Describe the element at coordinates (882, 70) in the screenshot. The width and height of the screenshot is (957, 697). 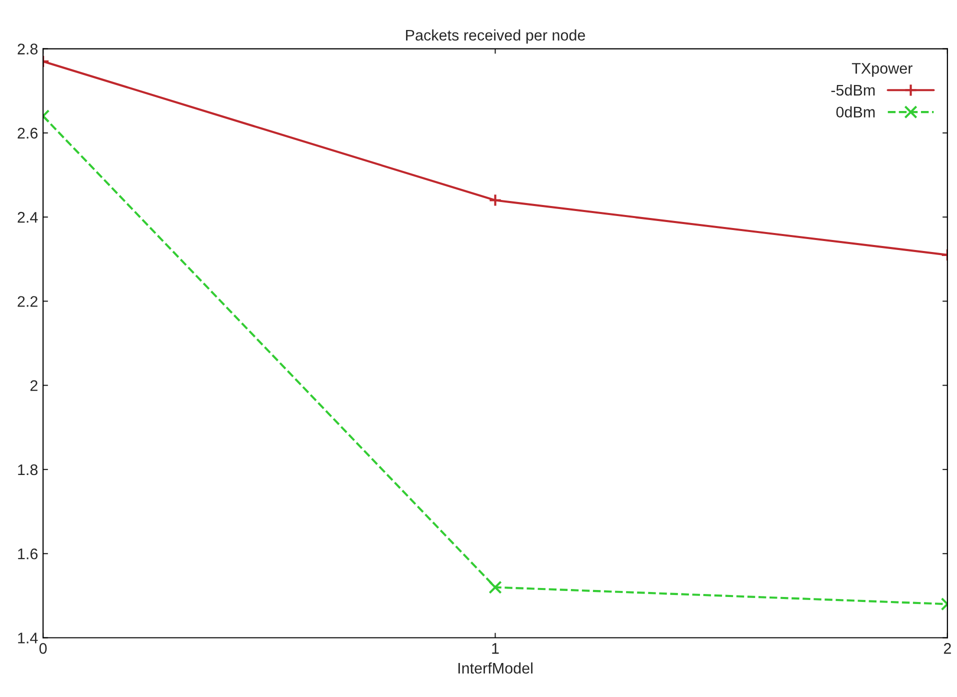
I see `legend-title: TXpower` at that location.